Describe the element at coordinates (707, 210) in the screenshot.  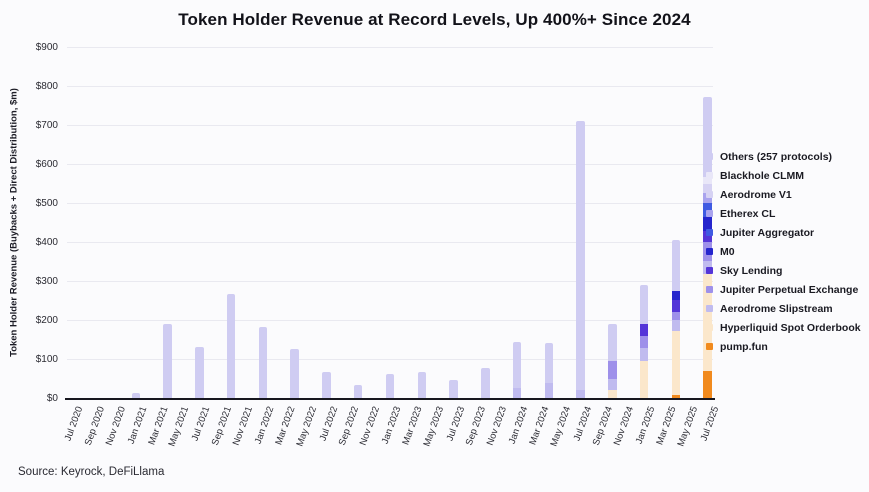
I see `bar-segment-jupiter_aggregator` at that location.